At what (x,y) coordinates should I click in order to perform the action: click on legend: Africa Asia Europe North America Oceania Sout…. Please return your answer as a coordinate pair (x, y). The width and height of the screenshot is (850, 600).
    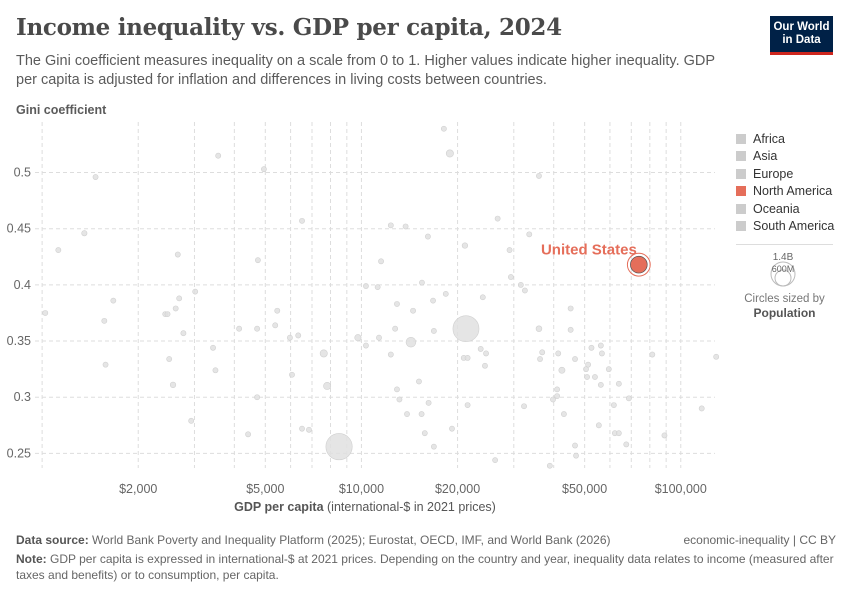
    Looking at the image, I should click on (785, 182).